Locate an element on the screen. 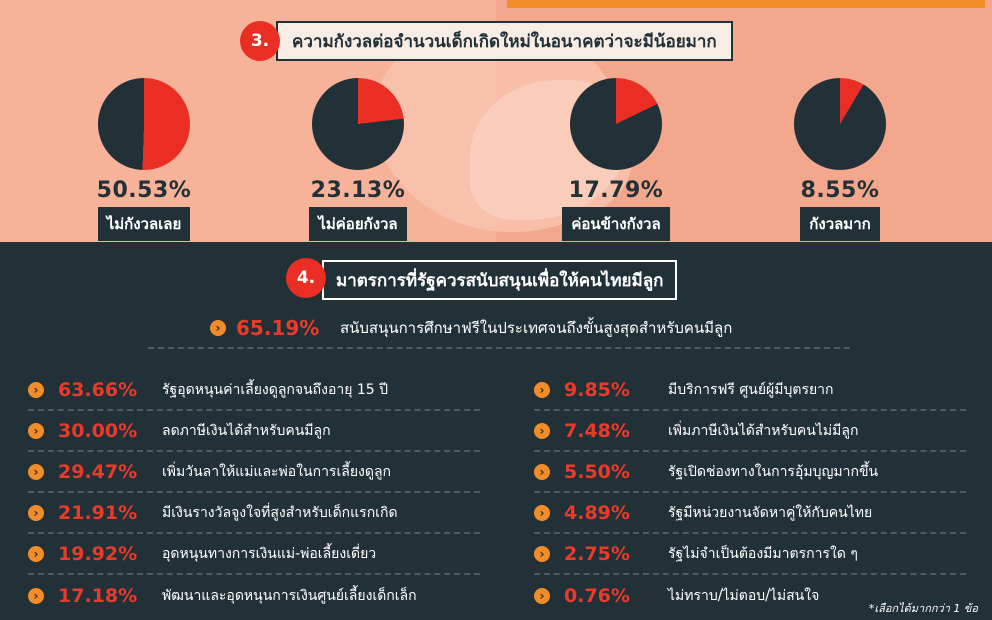 This screenshot has width=992, height=620. measure-text: รัฐไม่จำเป็นต้องมีมาตรการใด ๆ is located at coordinates (763, 553).